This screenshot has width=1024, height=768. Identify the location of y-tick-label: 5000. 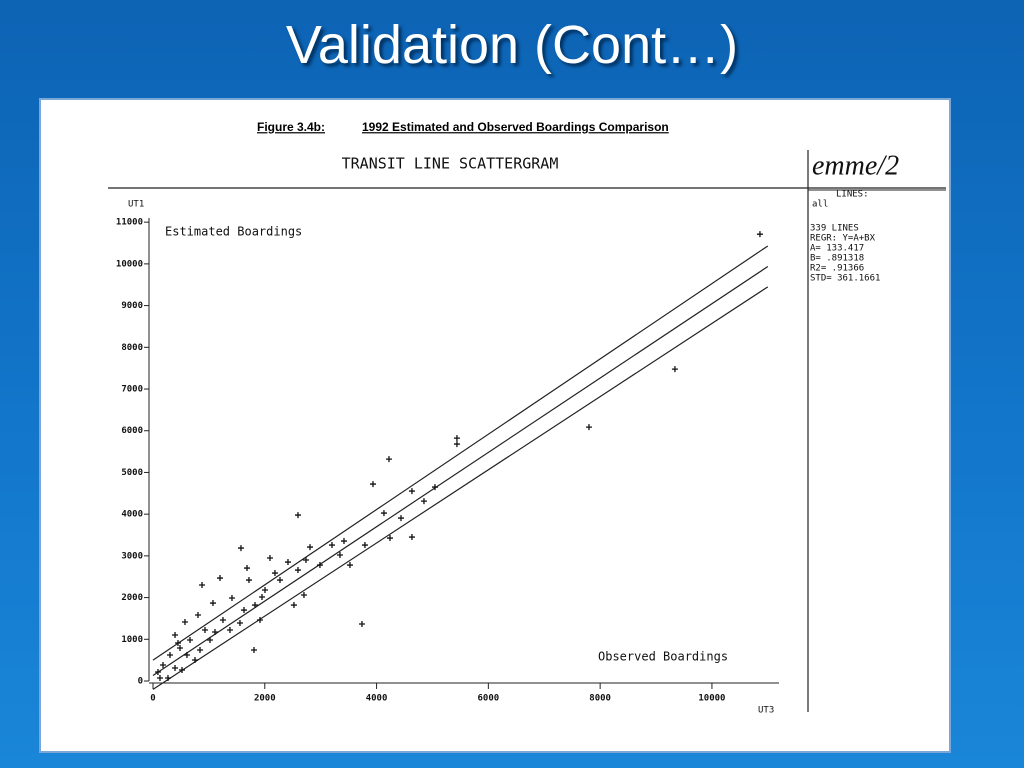
(132, 473).